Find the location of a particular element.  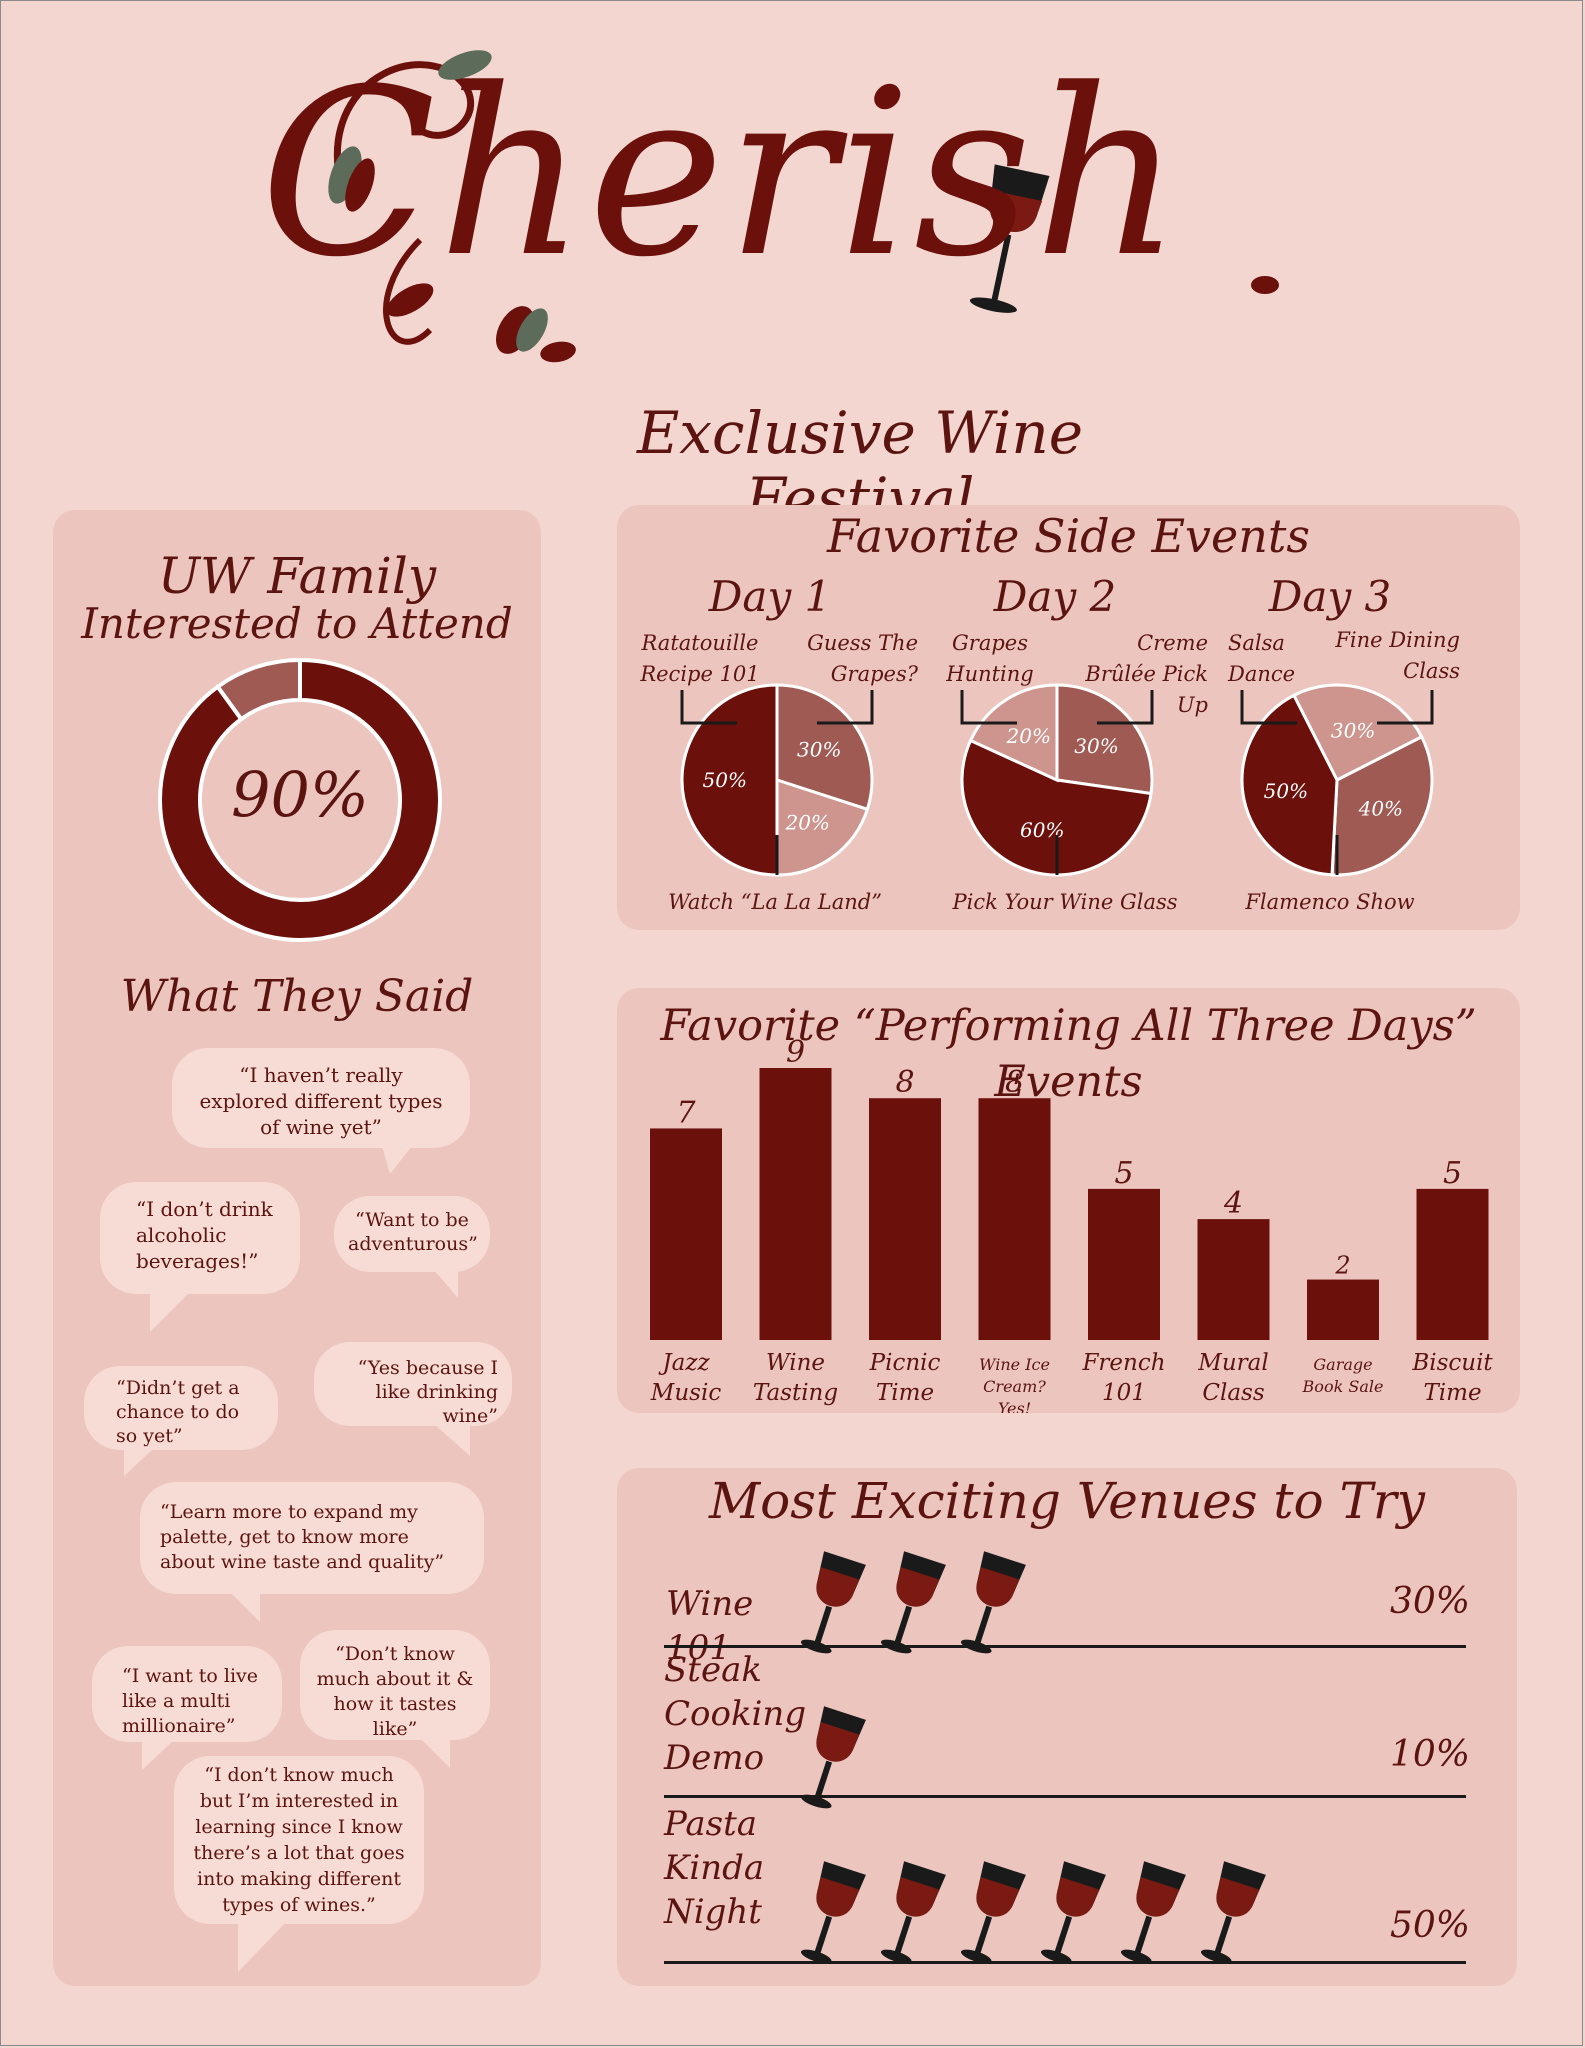

day-2-label: Day 2 is located at coordinates (1055, 596).